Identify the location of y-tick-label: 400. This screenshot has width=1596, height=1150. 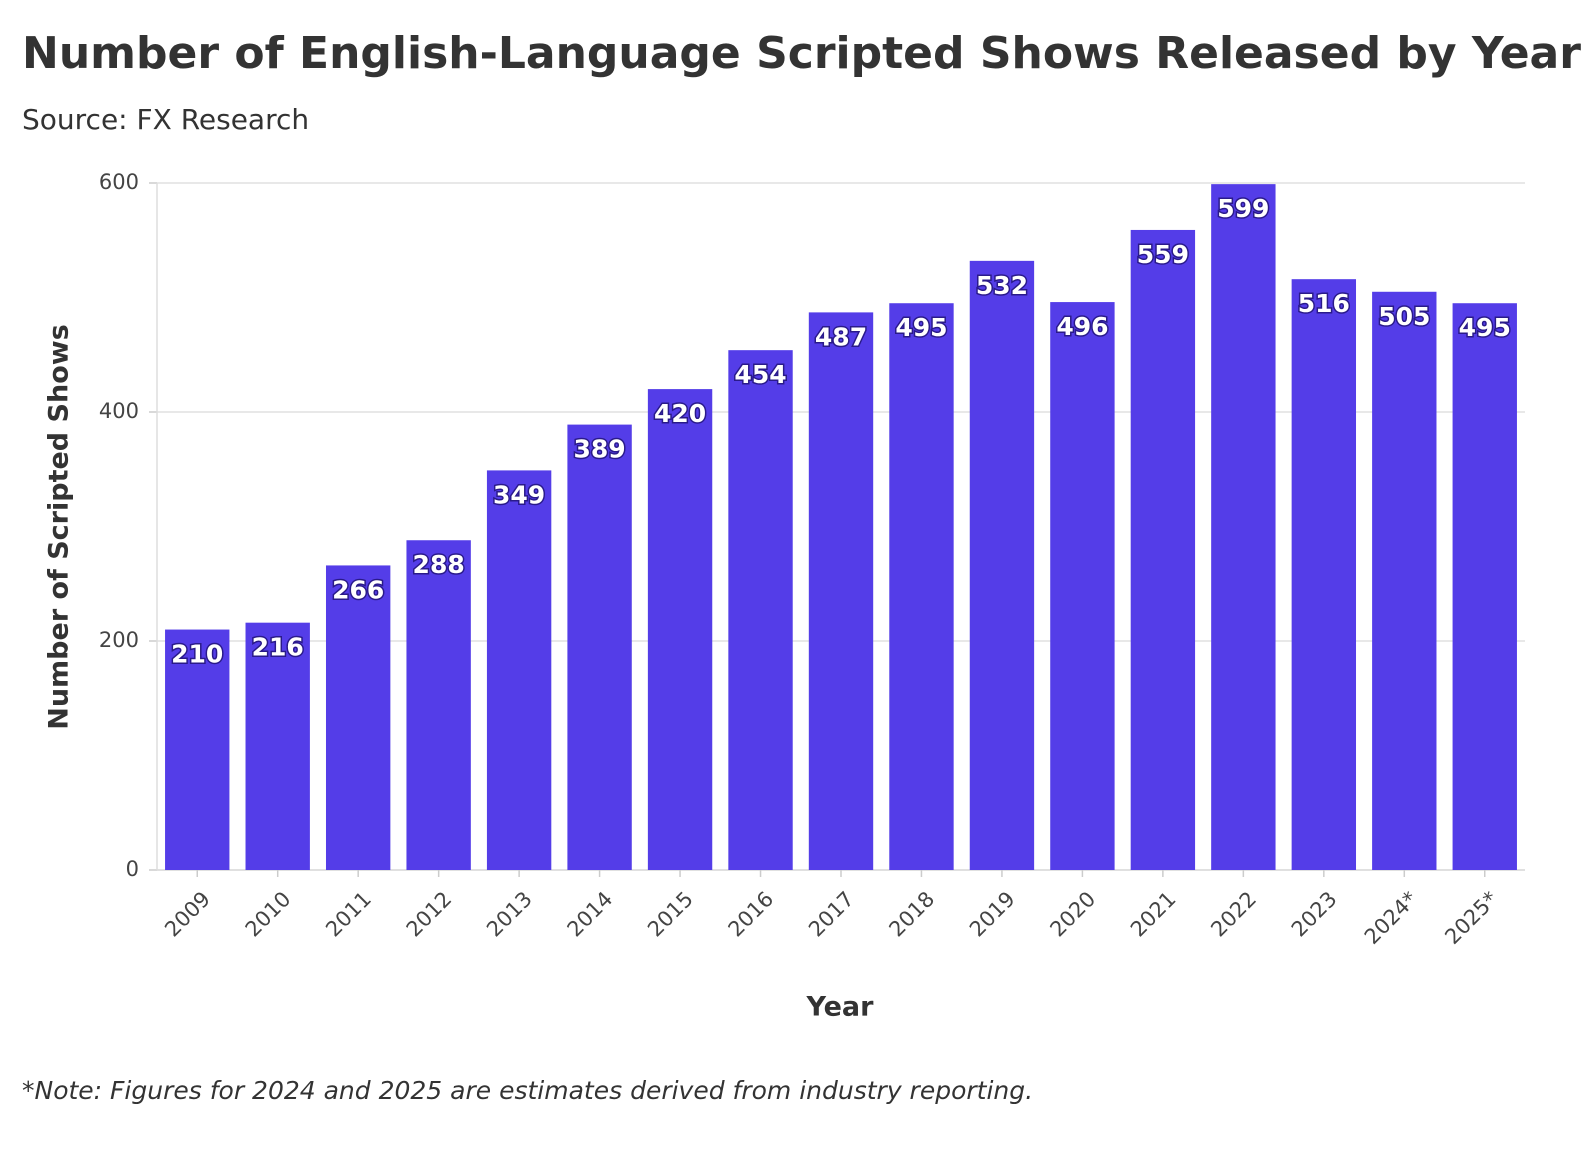
(119, 411).